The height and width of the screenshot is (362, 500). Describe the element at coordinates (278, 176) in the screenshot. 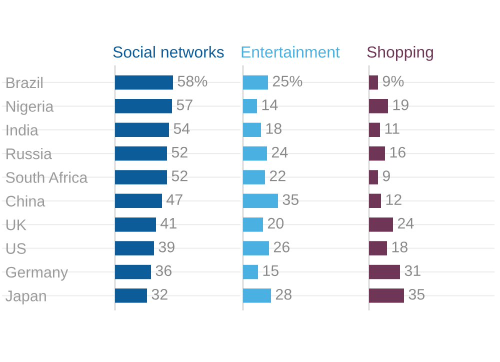

I see `data-label: 22` at that location.